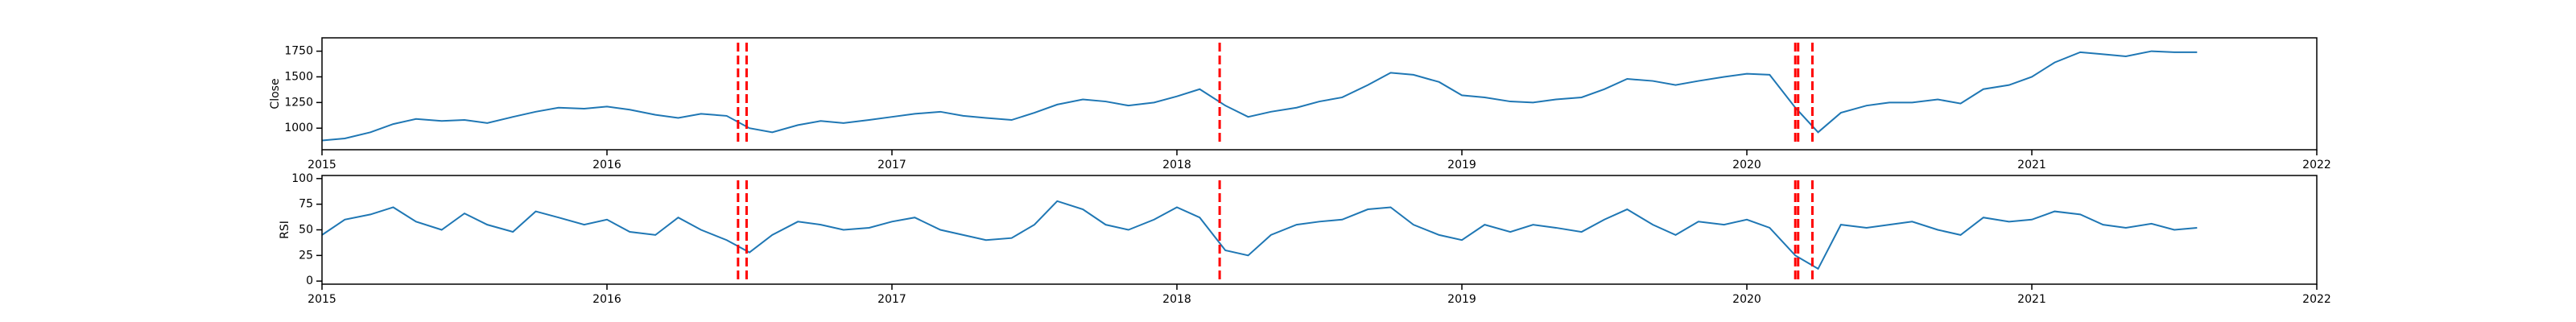 The height and width of the screenshot is (322, 2576). What do you see at coordinates (302, 178) in the screenshot?
I see `y-tick-label: 100` at bounding box center [302, 178].